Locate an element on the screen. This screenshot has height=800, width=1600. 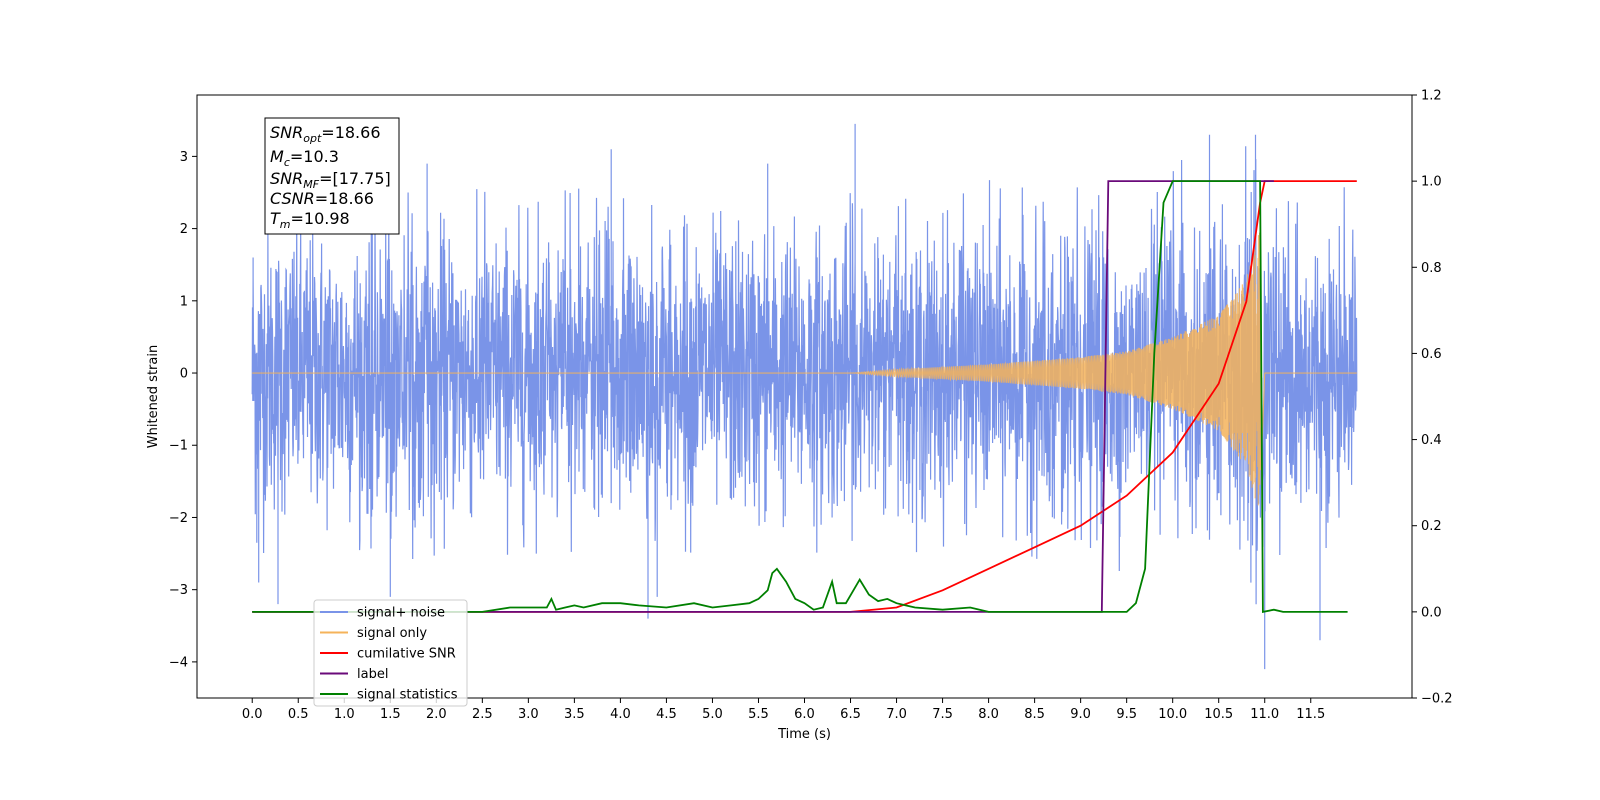
legend-label: label is located at coordinates (372, 674).